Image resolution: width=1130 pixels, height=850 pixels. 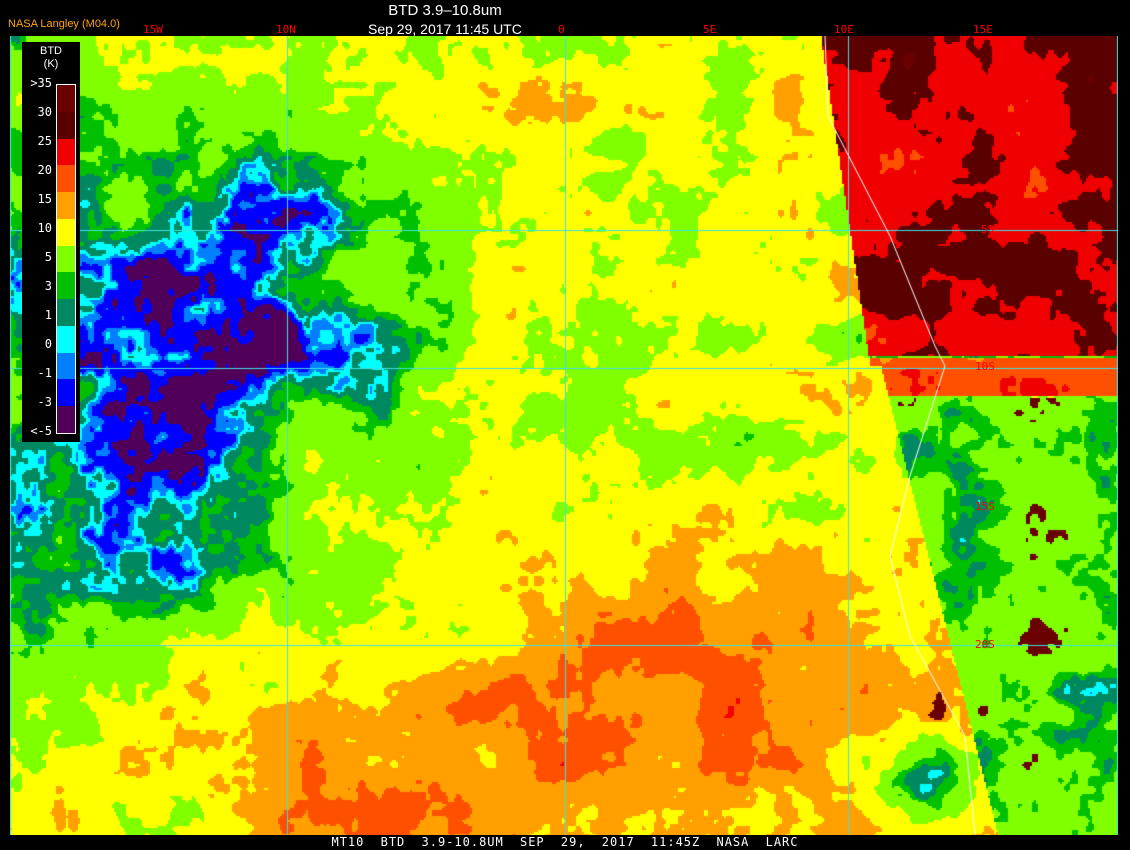 I want to click on legend-label: 30, so click(x=44, y=112).